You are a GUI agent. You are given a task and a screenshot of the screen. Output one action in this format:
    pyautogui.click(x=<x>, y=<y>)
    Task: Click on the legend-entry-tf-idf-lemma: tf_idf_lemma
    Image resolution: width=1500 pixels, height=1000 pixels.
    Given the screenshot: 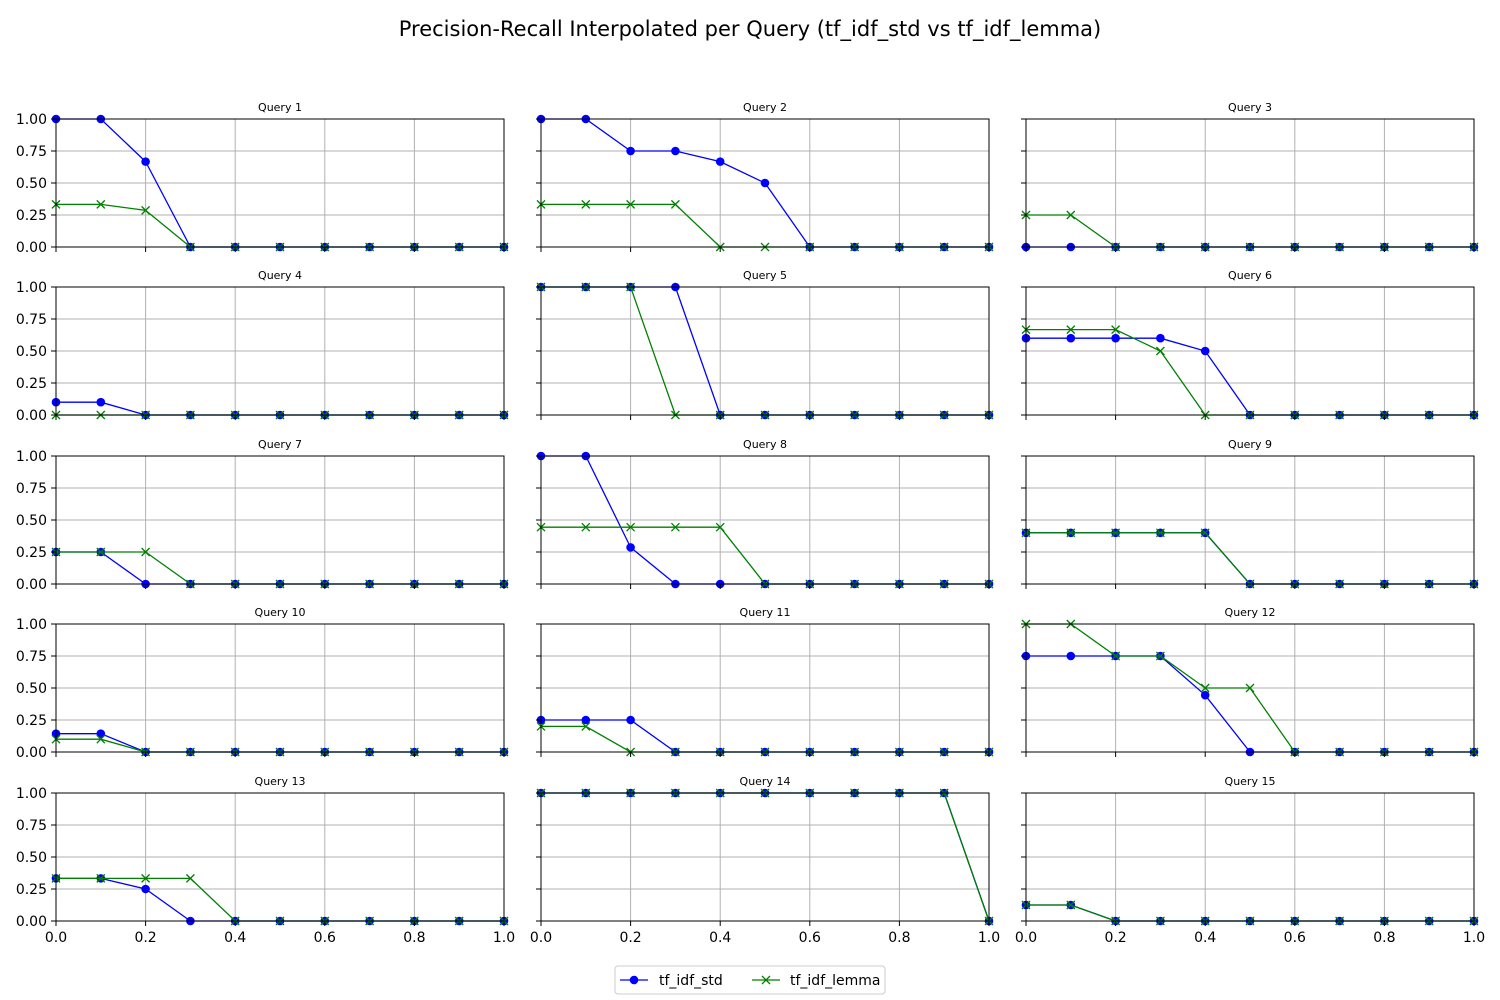 What is the action you would take?
    pyautogui.click(x=816, y=981)
    